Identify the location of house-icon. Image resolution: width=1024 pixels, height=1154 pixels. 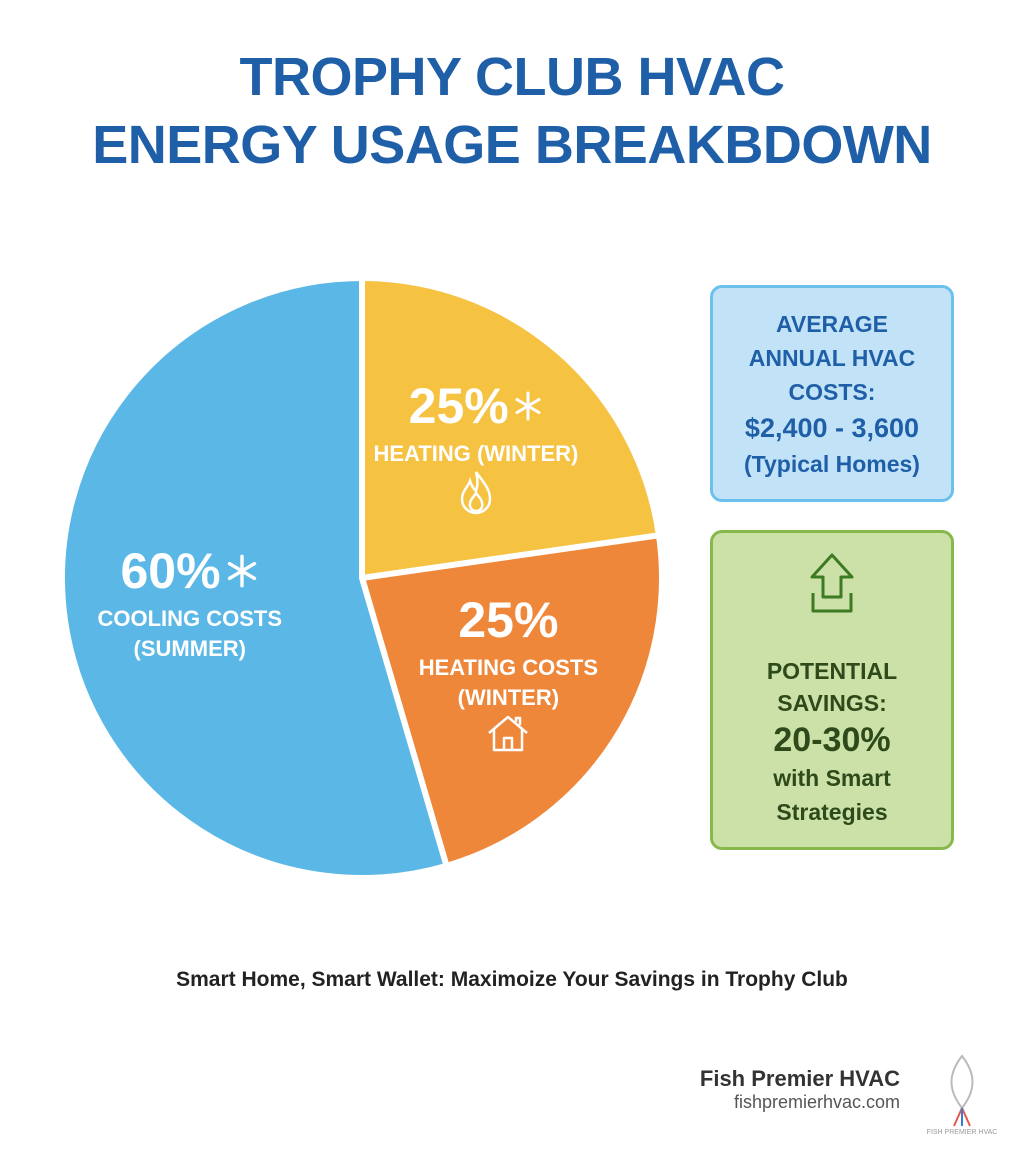
(508, 733).